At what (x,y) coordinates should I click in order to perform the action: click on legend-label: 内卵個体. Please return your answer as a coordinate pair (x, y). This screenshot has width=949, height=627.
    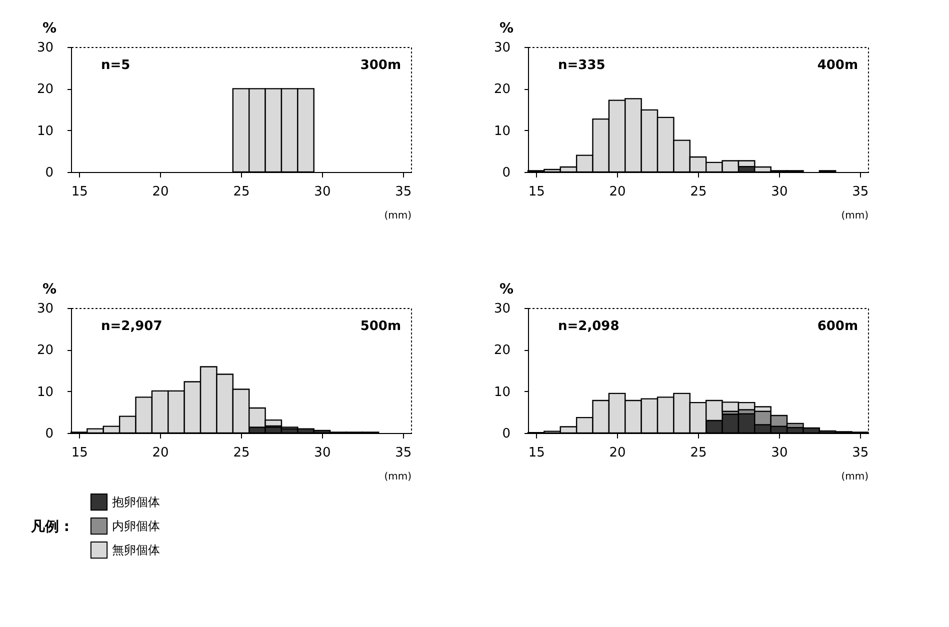
    Looking at the image, I should click on (136, 526).